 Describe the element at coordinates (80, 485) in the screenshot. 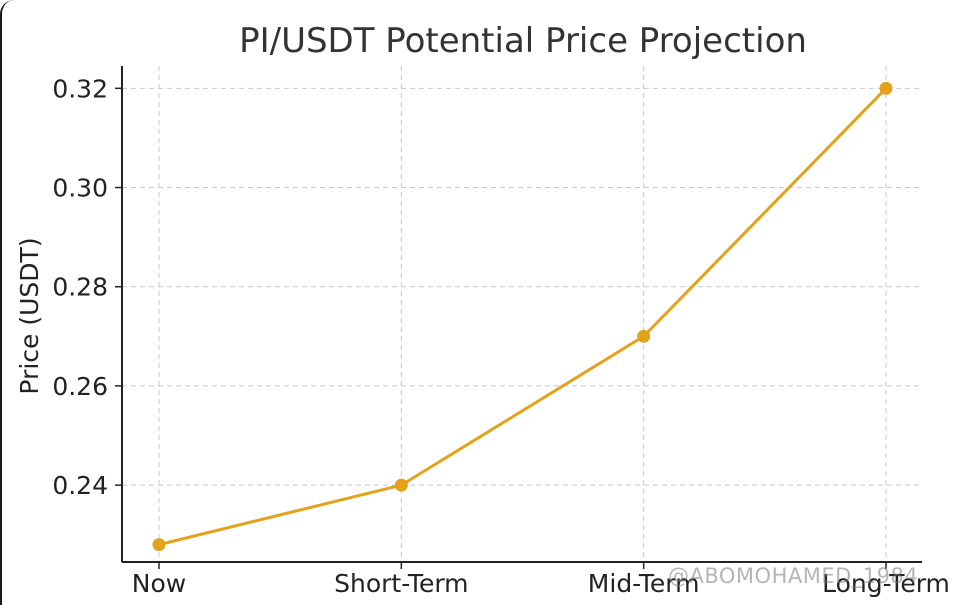

I see `y-tick-label: 0.24` at that location.